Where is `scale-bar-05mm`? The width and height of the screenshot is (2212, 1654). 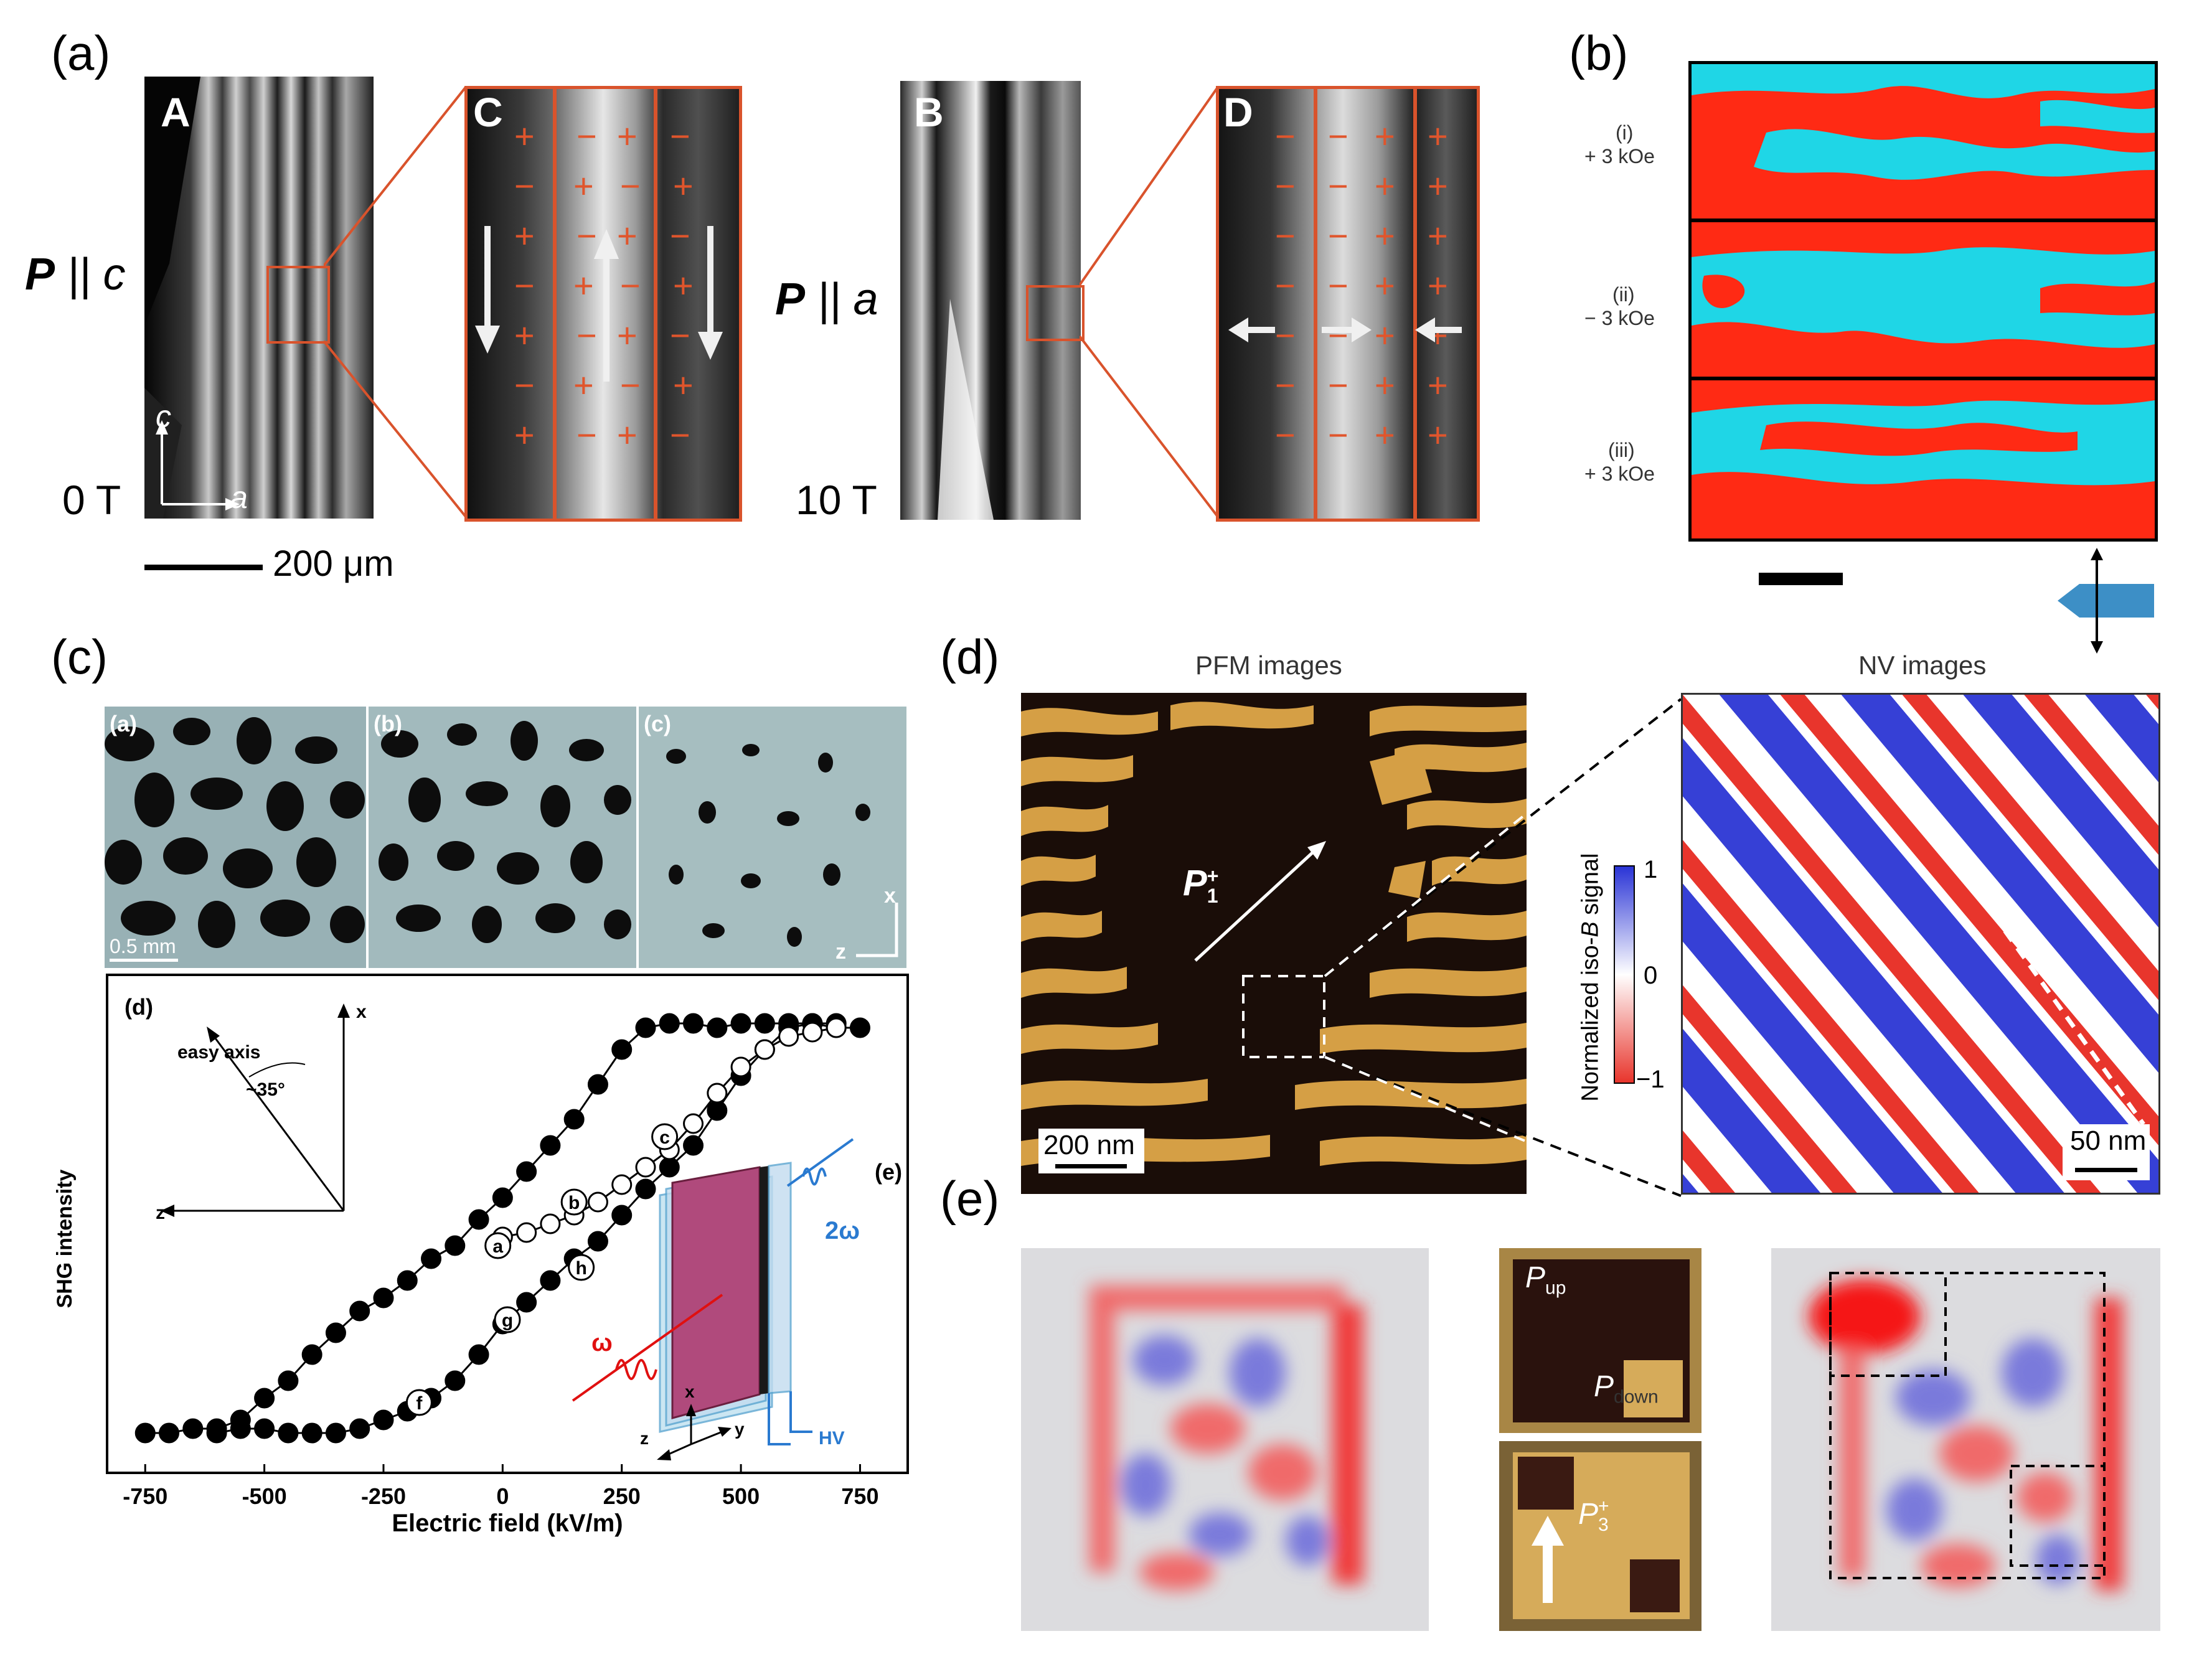
scale-bar-05mm is located at coordinates (144, 960).